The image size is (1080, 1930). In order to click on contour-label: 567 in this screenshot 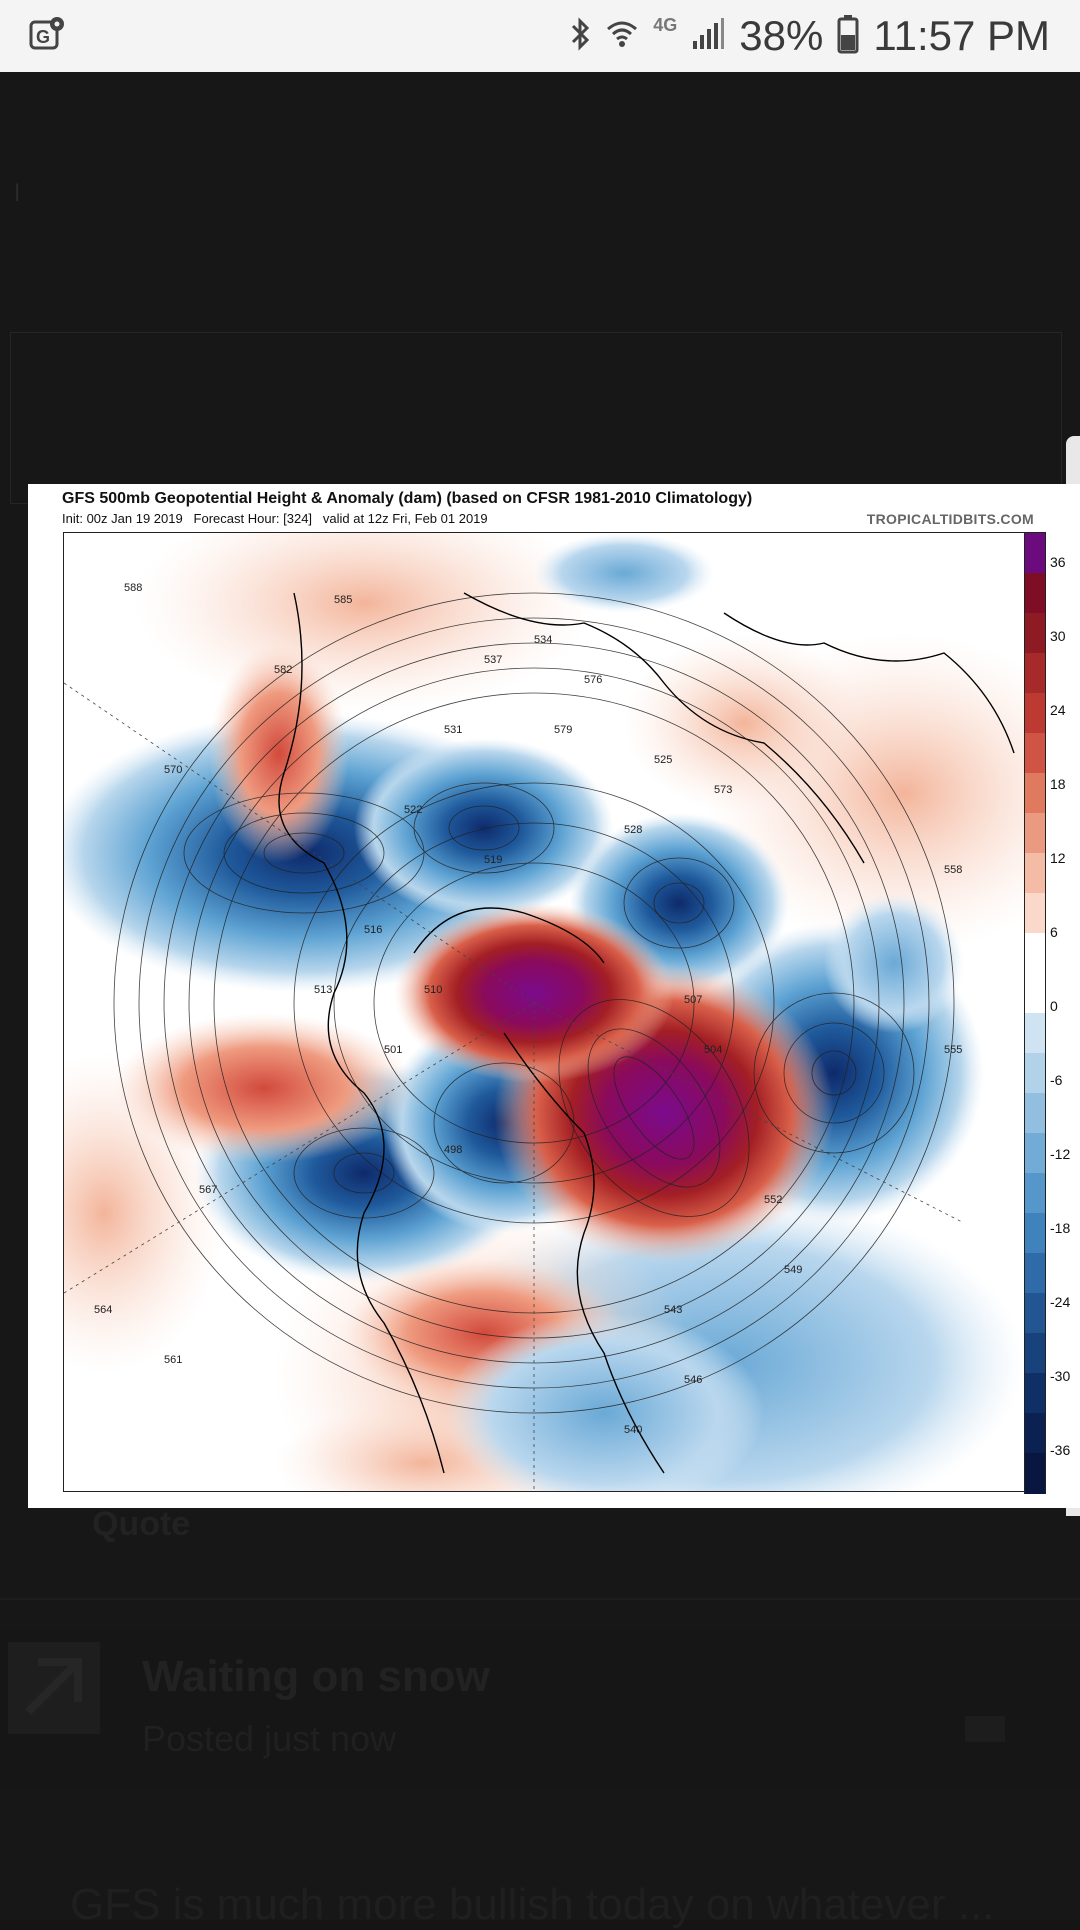, I will do `click(208, 1190)`.